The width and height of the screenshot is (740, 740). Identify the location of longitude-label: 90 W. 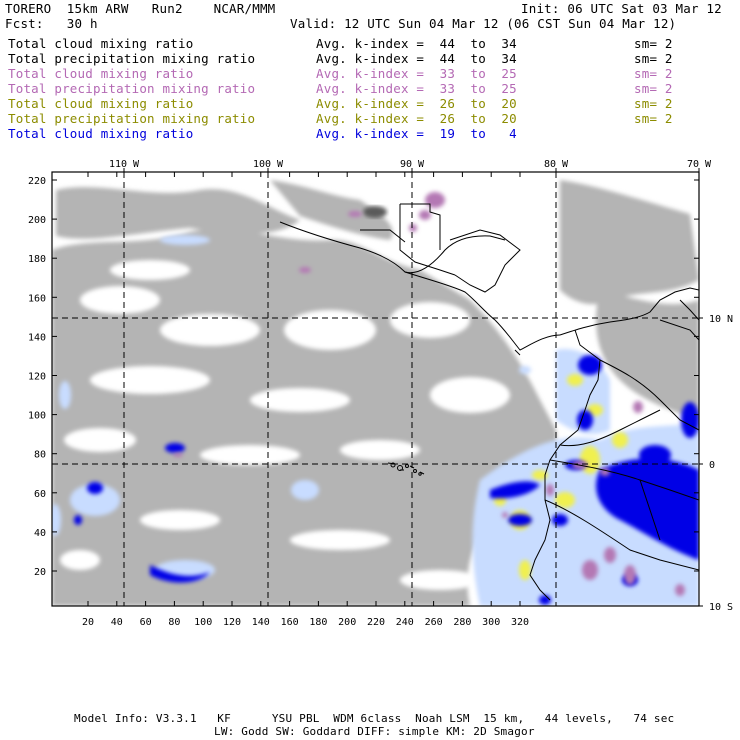
(412, 164).